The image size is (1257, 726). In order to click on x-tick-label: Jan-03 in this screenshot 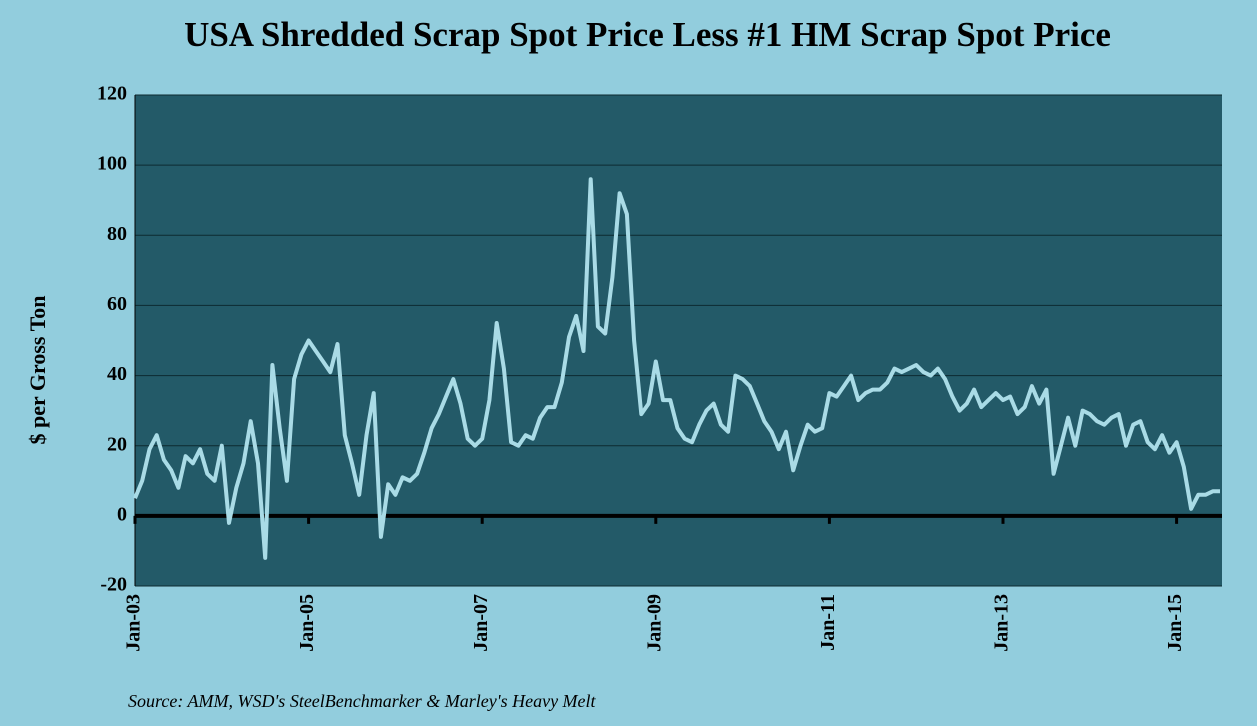, I will do `click(134, 623)`.